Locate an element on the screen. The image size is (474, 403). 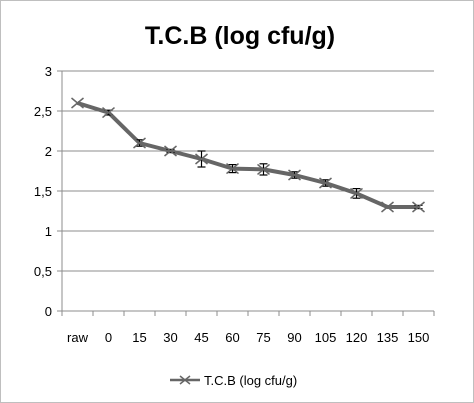
x-tick-label: 135 is located at coordinates (388, 337).